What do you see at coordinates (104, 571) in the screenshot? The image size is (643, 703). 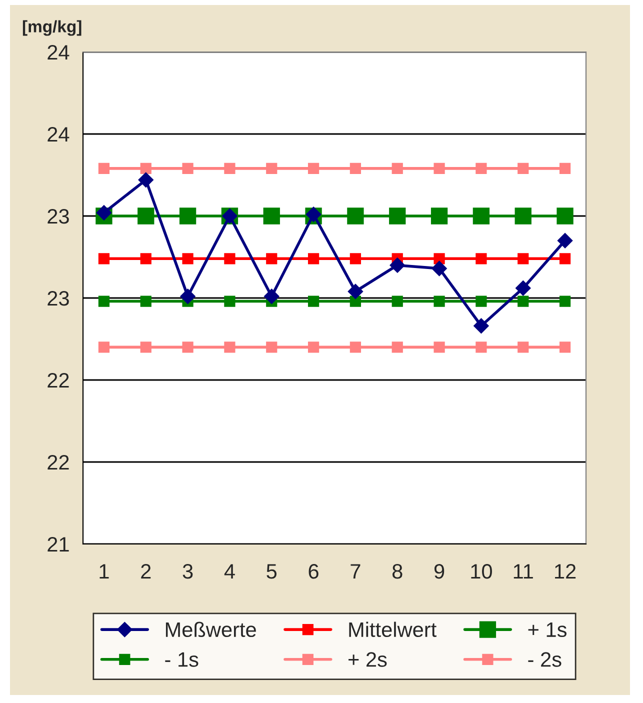 I see `x-tick-label: 1` at bounding box center [104, 571].